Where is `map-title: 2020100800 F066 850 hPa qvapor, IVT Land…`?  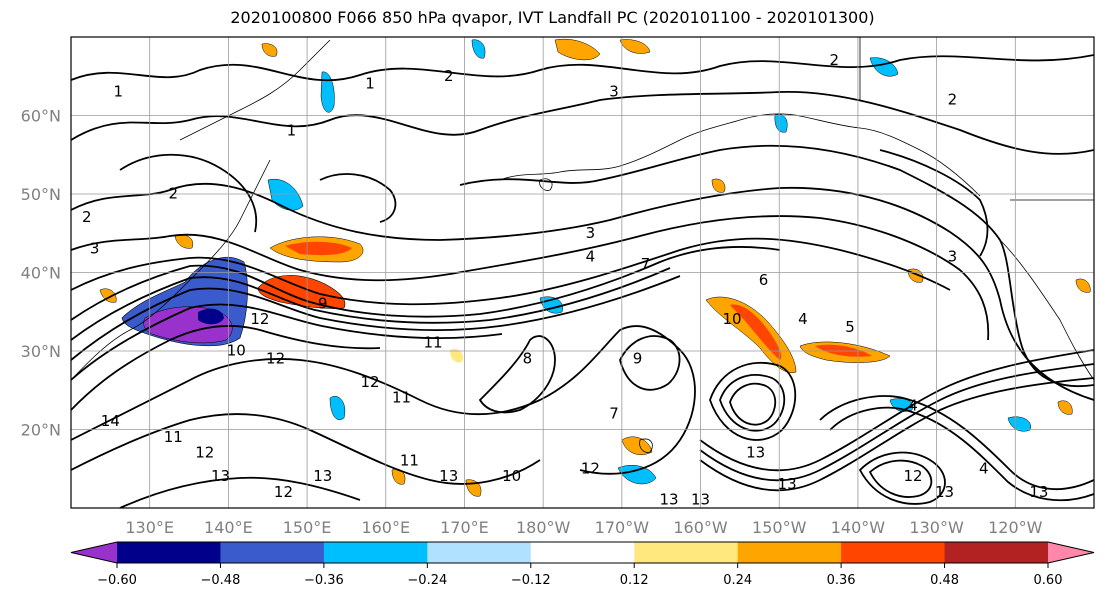 map-title: 2020100800 F066 850 hPa qvapor, IVT Land… is located at coordinates (552, 17).